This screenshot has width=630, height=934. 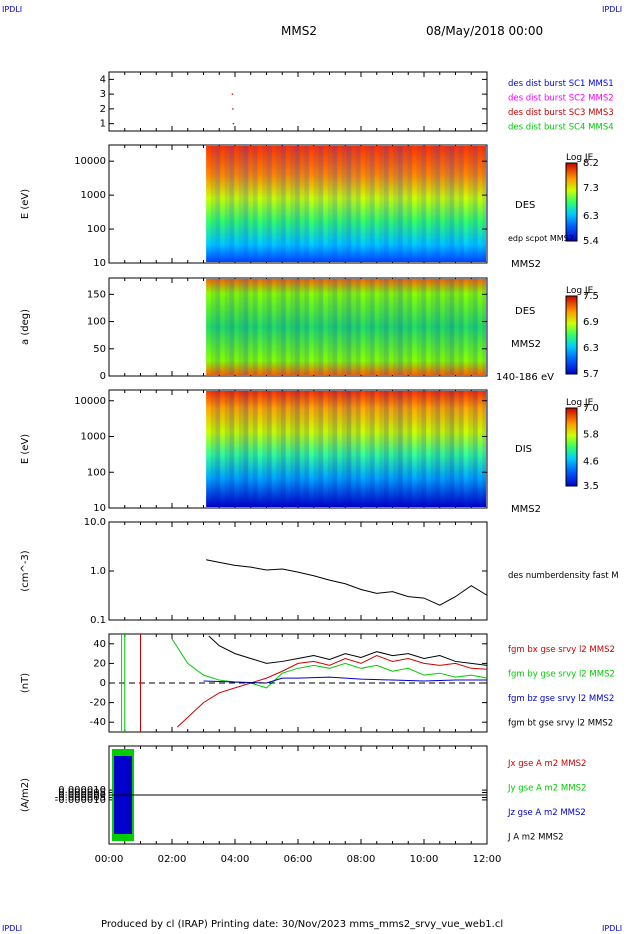 What do you see at coordinates (485, 31) in the screenshot?
I see `header-datetime: 08/May/2018 00:00` at bounding box center [485, 31].